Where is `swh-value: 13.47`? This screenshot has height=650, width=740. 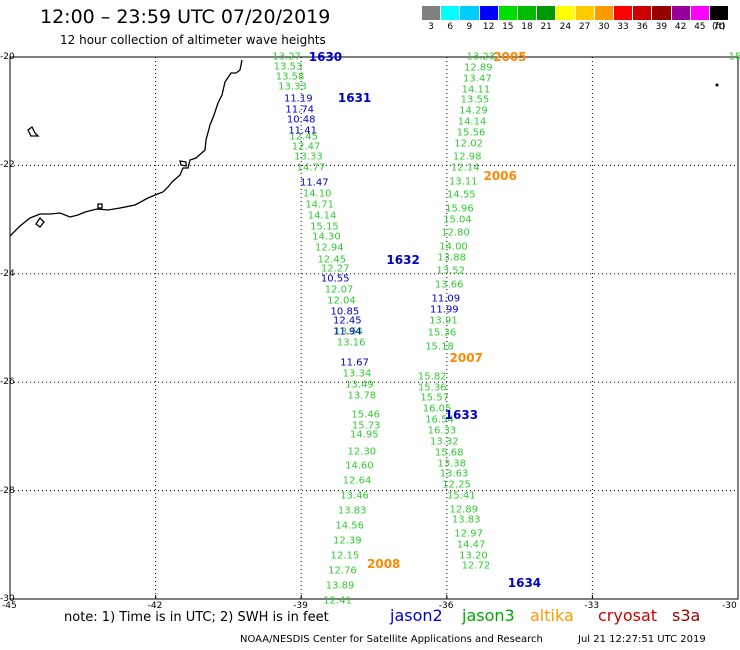
swh-value: 13.47 is located at coordinates (477, 79).